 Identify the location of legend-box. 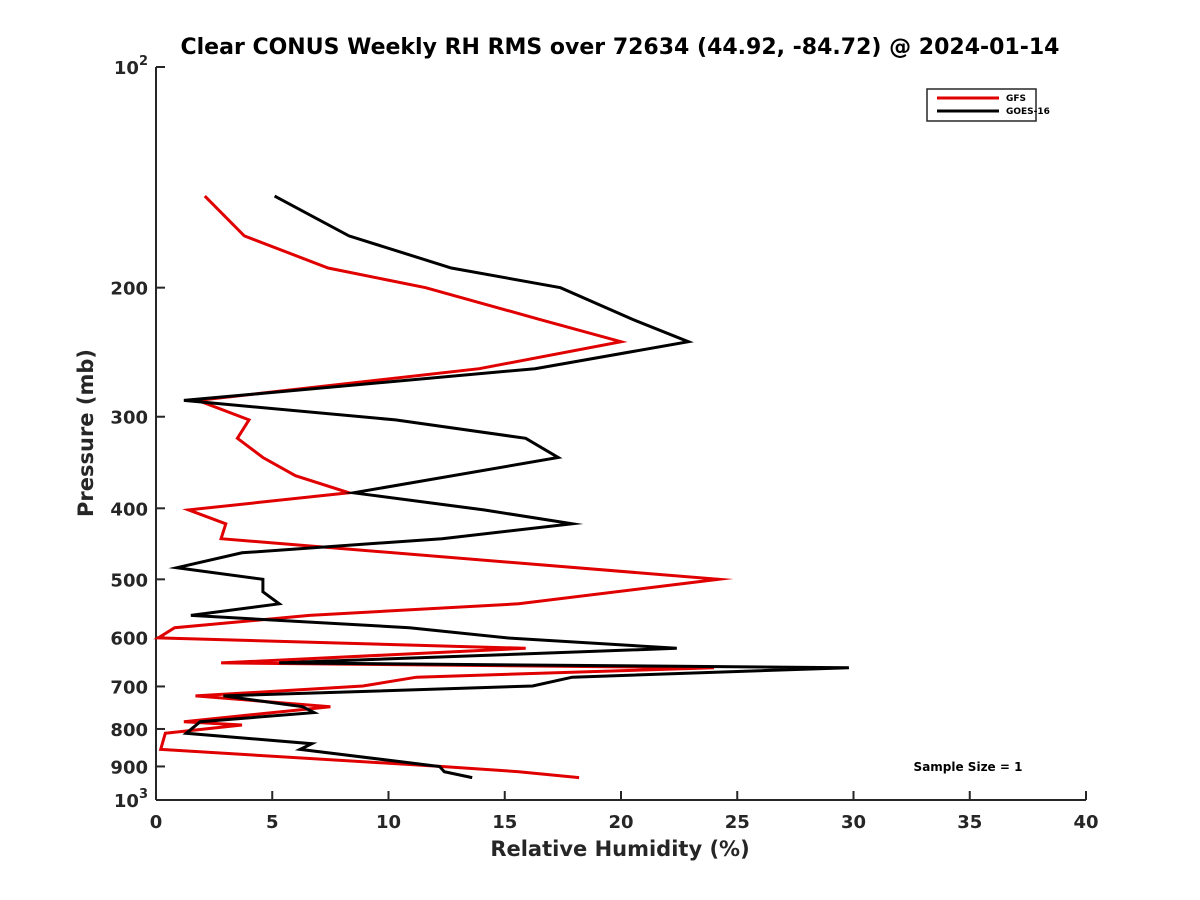
(981, 105).